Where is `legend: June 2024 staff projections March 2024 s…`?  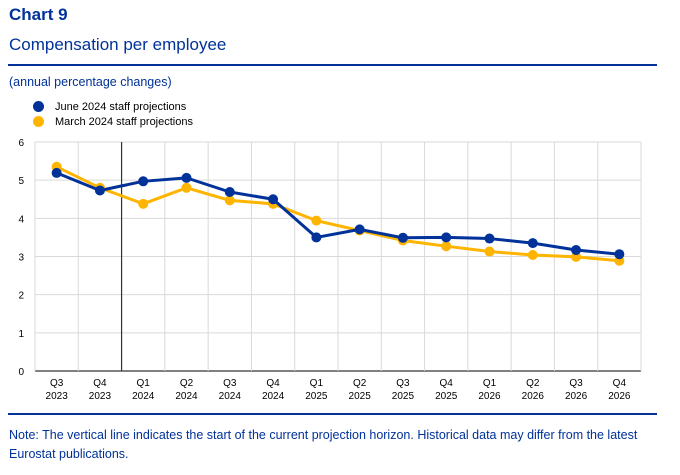 legend: June 2024 staff projections March 2024 s… is located at coordinates (113, 114).